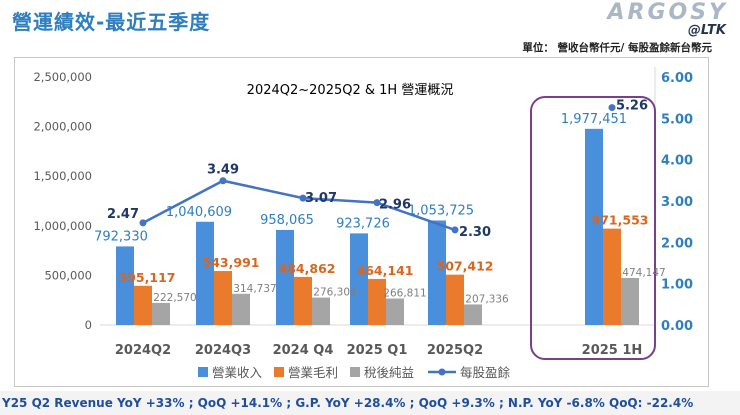 The image size is (740, 415). I want to click on y-left-tick-label: 500,000, so click(68, 275).